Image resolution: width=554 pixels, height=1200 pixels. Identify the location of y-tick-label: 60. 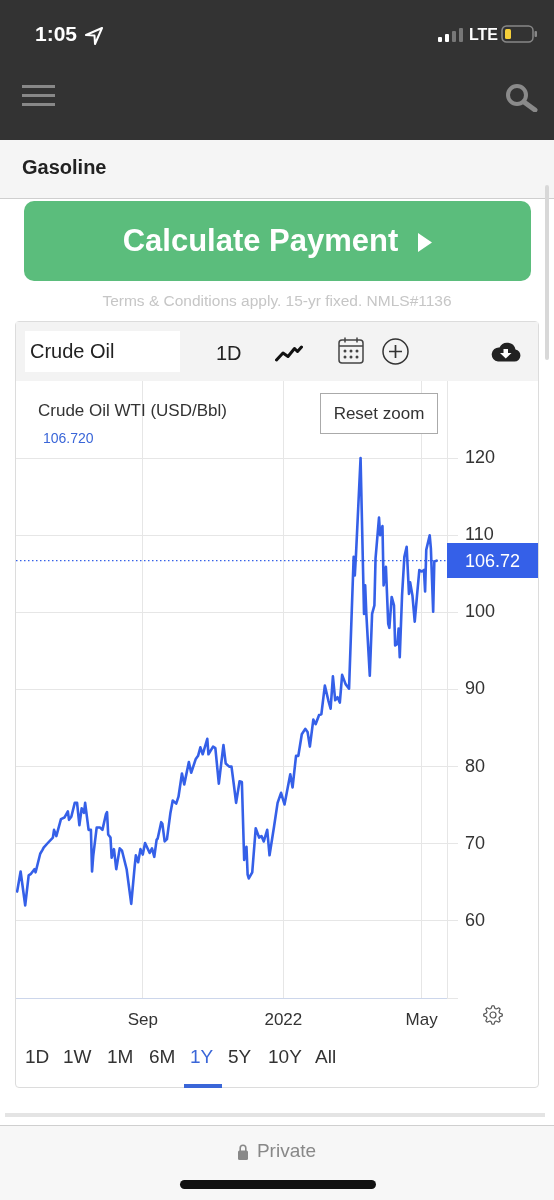
(475, 919).